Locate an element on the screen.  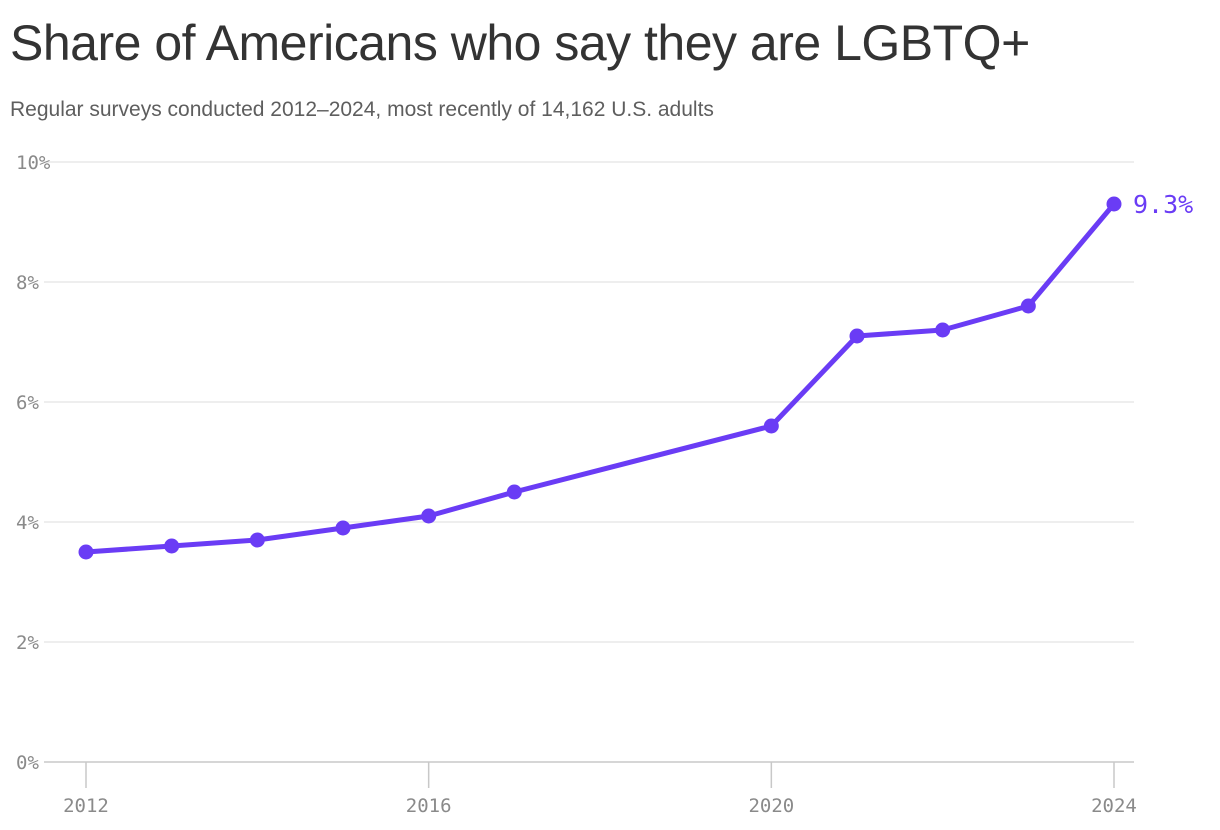
x-tick-label: 2024 is located at coordinates (1114, 806).